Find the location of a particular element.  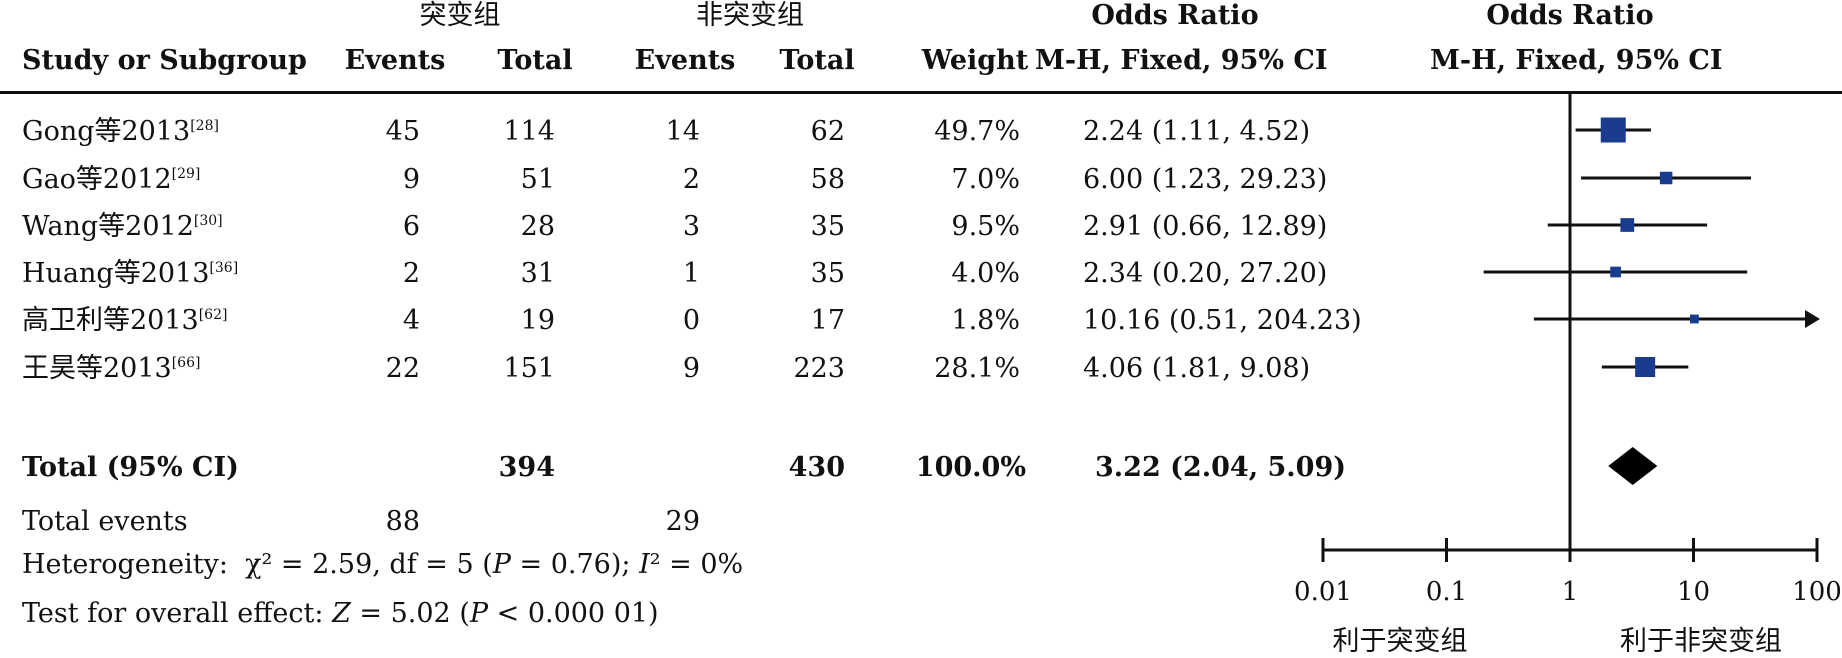

study-name: Gao等2012[29] is located at coordinates (111, 179).